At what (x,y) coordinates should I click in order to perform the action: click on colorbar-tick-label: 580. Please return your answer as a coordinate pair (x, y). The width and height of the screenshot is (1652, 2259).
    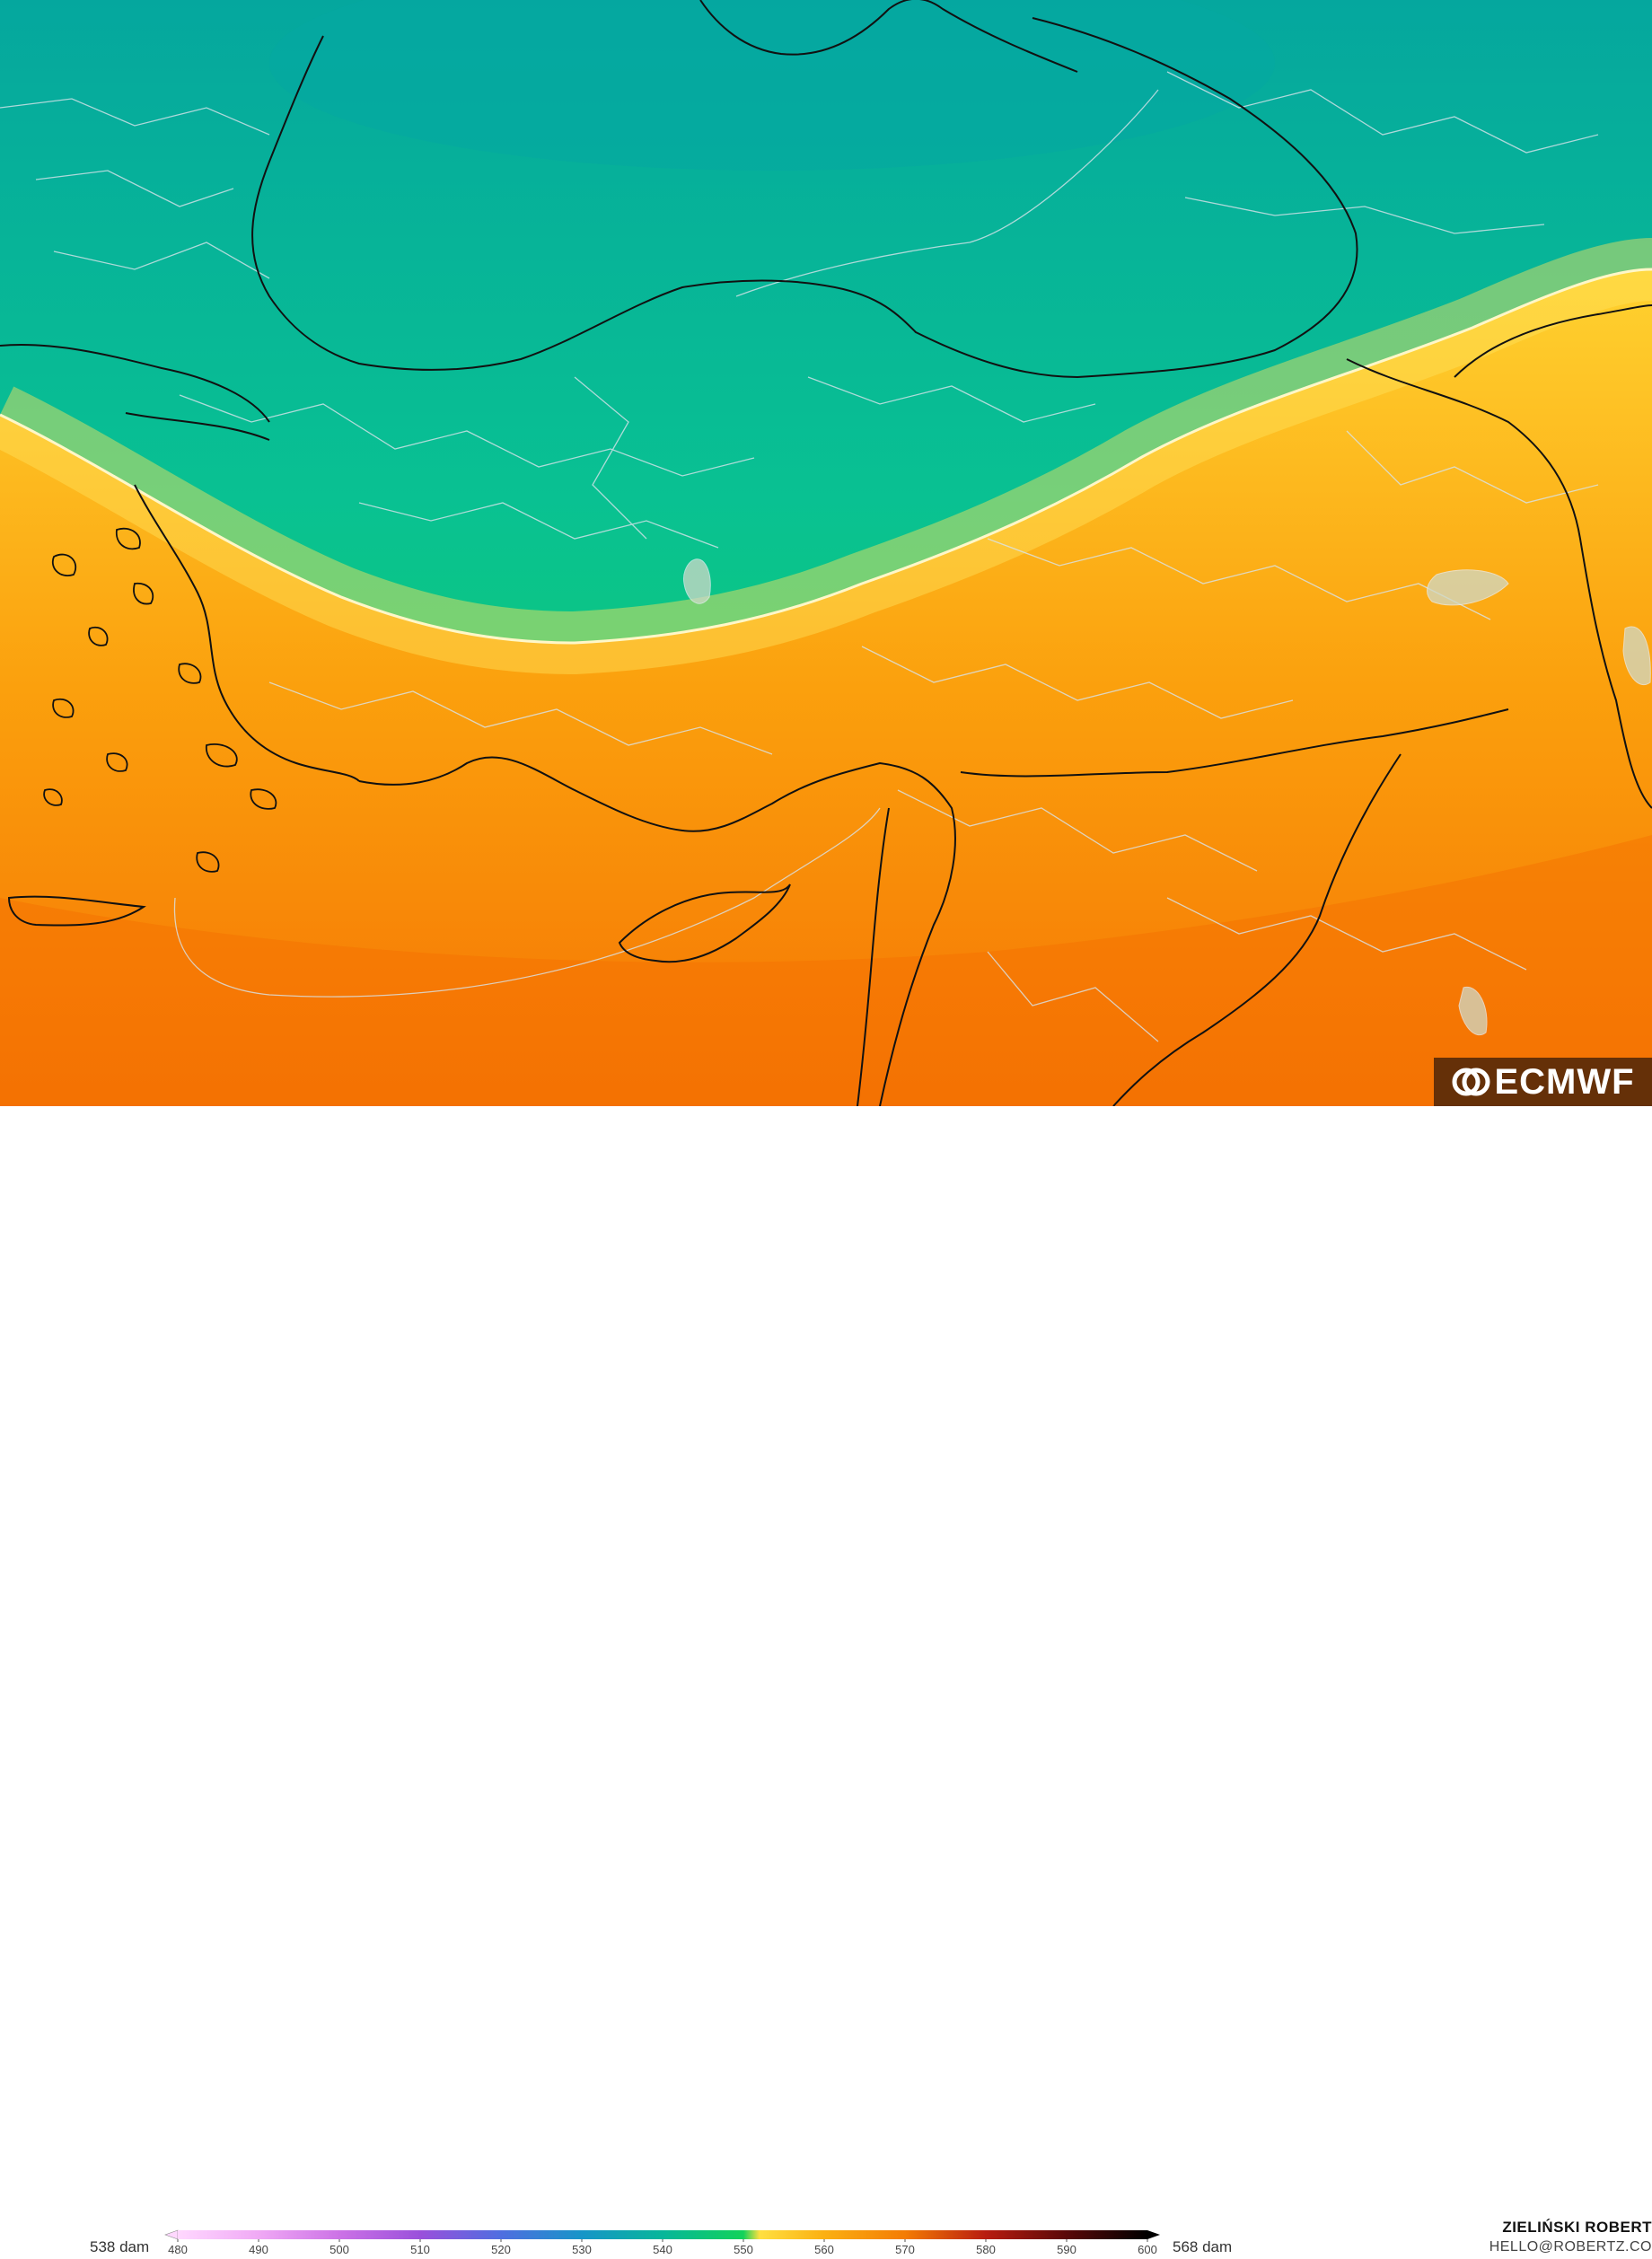
    Looking at the image, I should click on (986, 2249).